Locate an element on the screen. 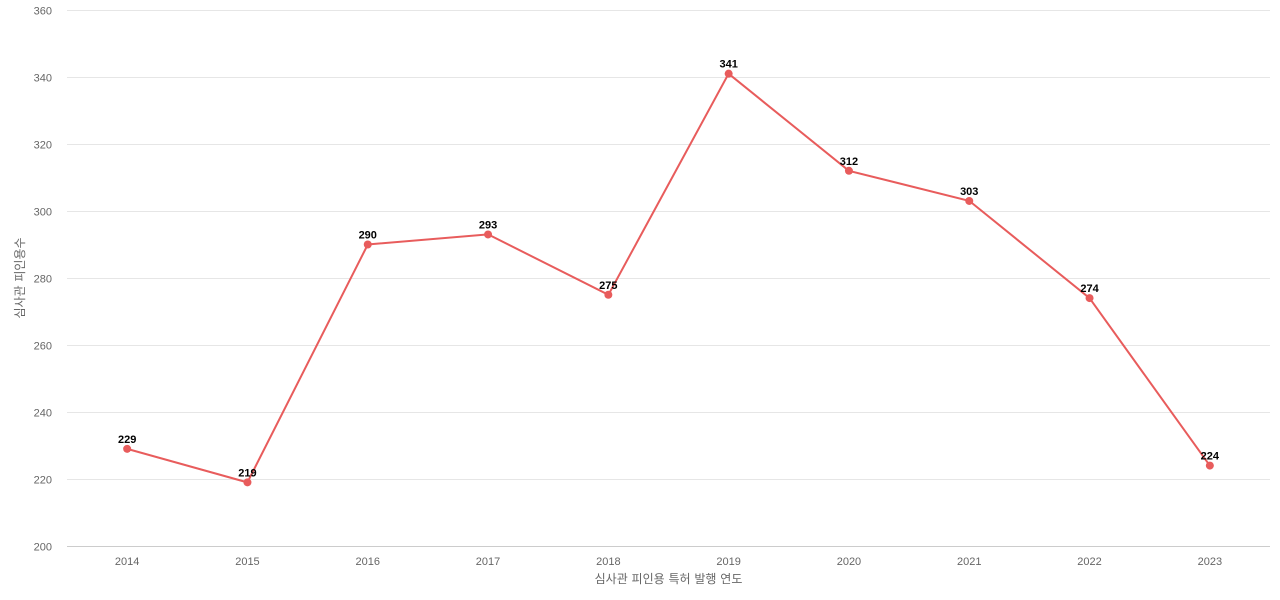  x-tick-label: 2015 is located at coordinates (247, 562).